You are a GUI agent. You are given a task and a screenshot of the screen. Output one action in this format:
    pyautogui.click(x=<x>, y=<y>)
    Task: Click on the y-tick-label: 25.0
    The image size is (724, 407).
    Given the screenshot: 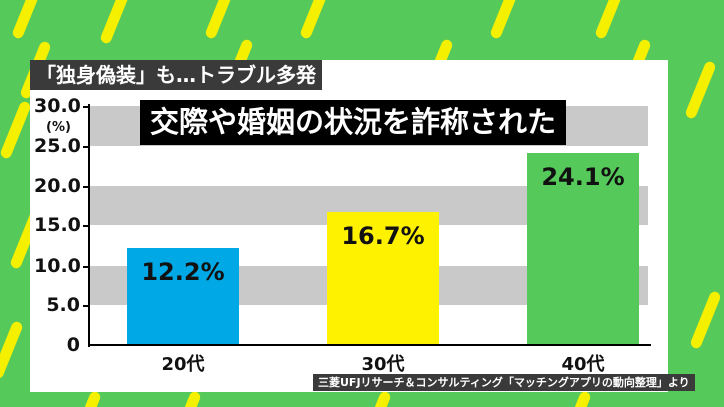 What is the action you would take?
    pyautogui.click(x=57, y=146)
    